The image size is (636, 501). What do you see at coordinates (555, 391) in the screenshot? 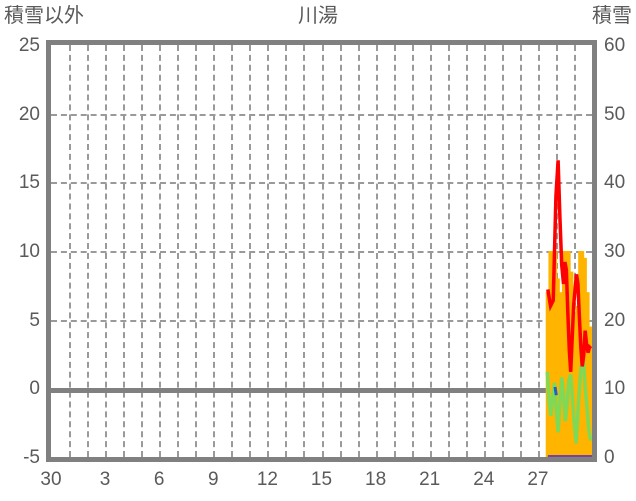
I see `series-blue_series` at bounding box center [555, 391].